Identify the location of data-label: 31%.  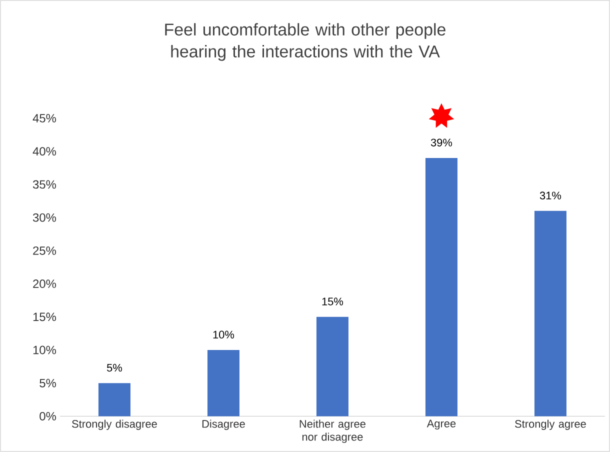
(551, 196).